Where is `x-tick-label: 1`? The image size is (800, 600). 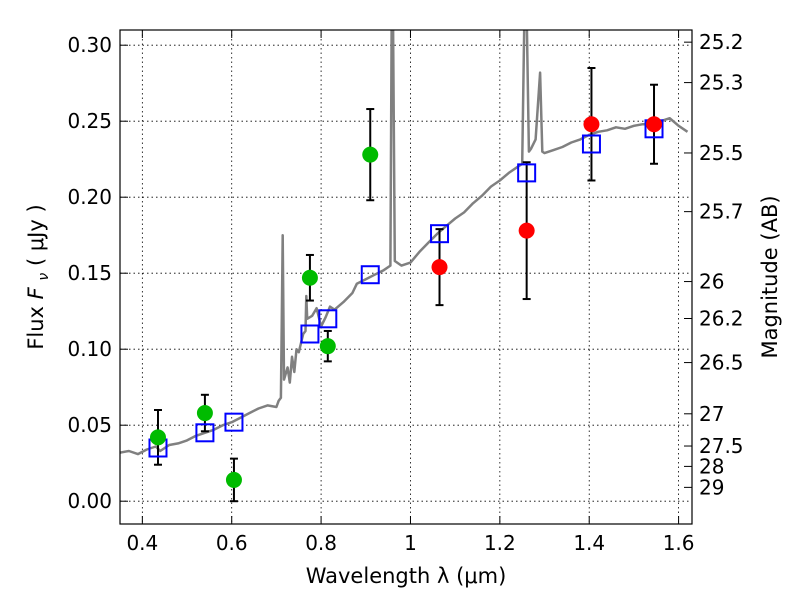
x-tick-label: 1 is located at coordinates (410, 543).